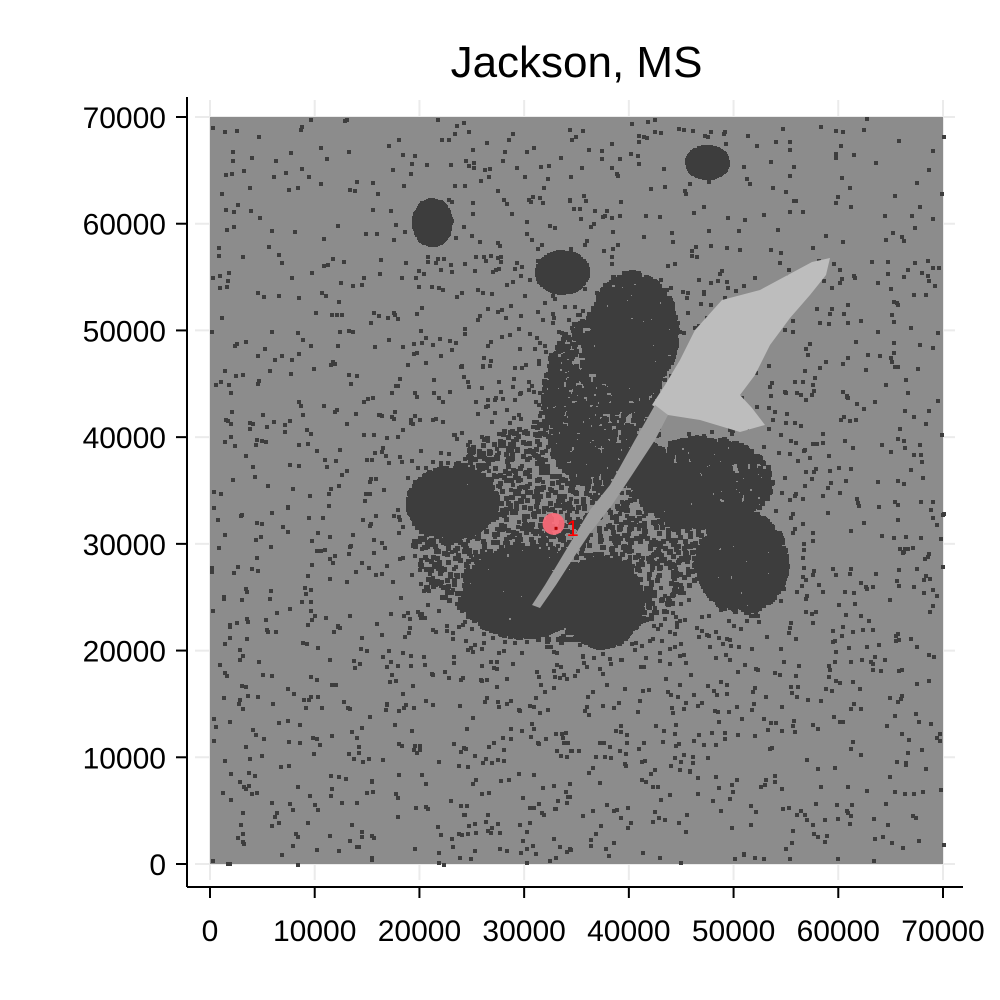 The height and width of the screenshot is (1000, 1000). What do you see at coordinates (573, 528) in the screenshot?
I see `marker-label: 1` at bounding box center [573, 528].